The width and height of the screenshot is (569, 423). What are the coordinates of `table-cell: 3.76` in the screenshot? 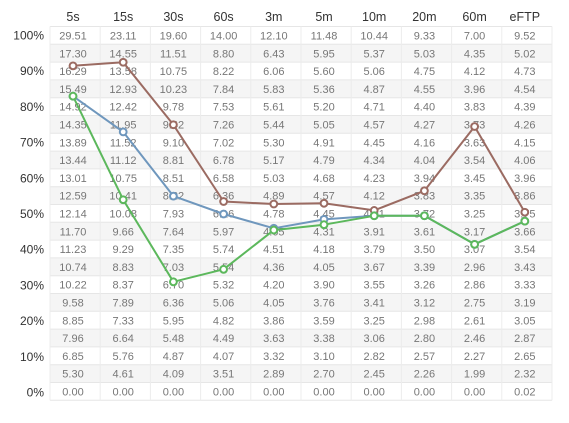 It's located at (323, 304).